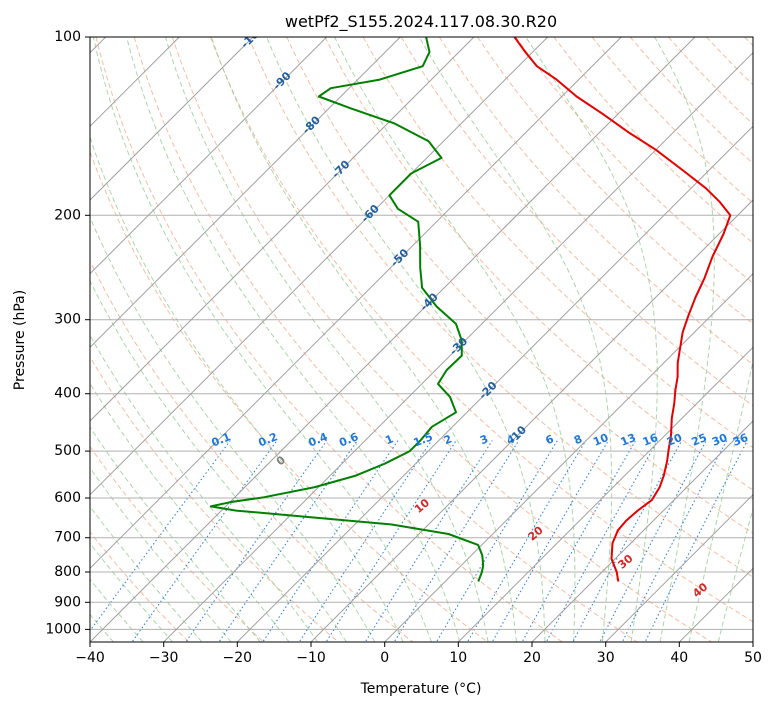  Describe the element at coordinates (421, 689) in the screenshot. I see `x-axis-label: Temperature (°C)` at that location.